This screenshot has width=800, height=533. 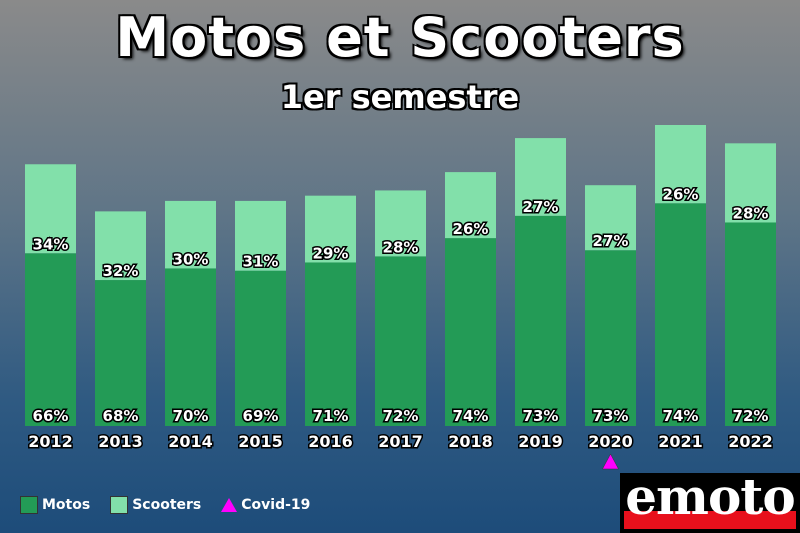 I want to click on data-label-motos-2014: 70%, so click(x=191, y=416).